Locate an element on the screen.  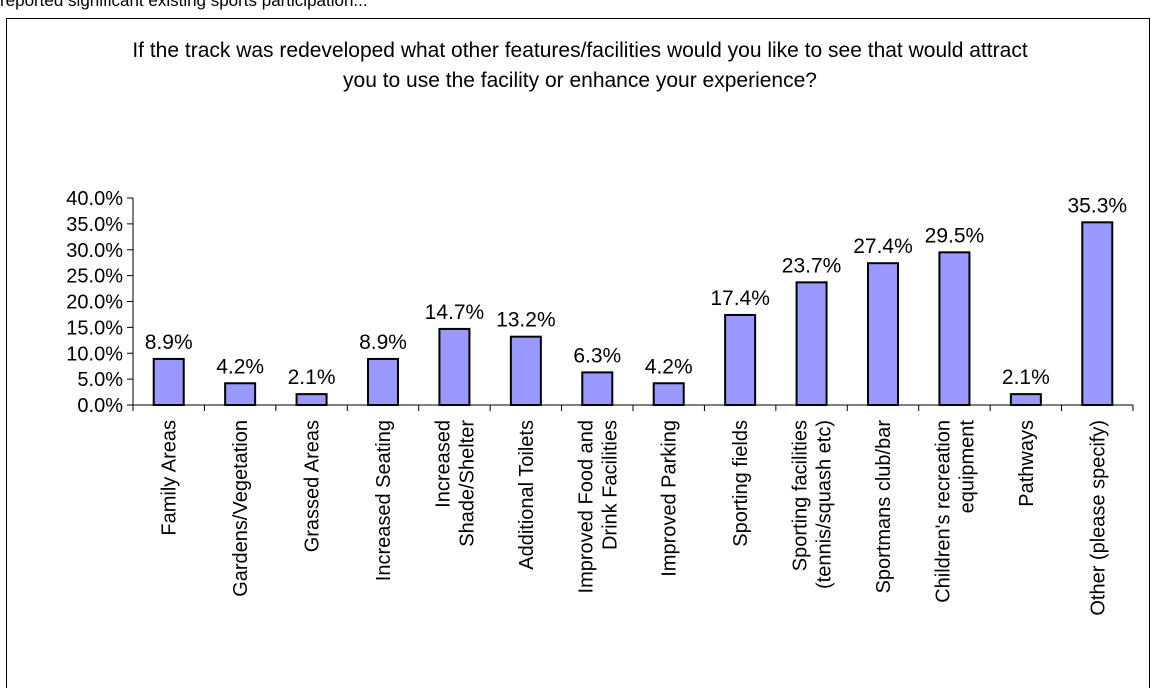
y-tick-label: 0.0% is located at coordinates (100, 406).